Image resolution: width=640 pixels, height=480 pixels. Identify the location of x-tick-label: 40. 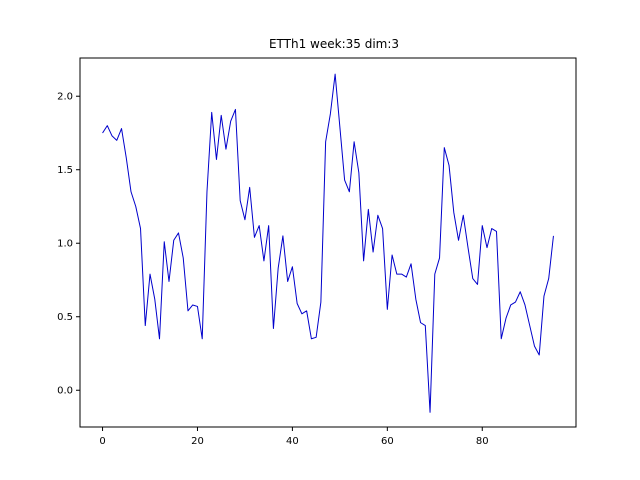
(292, 441).